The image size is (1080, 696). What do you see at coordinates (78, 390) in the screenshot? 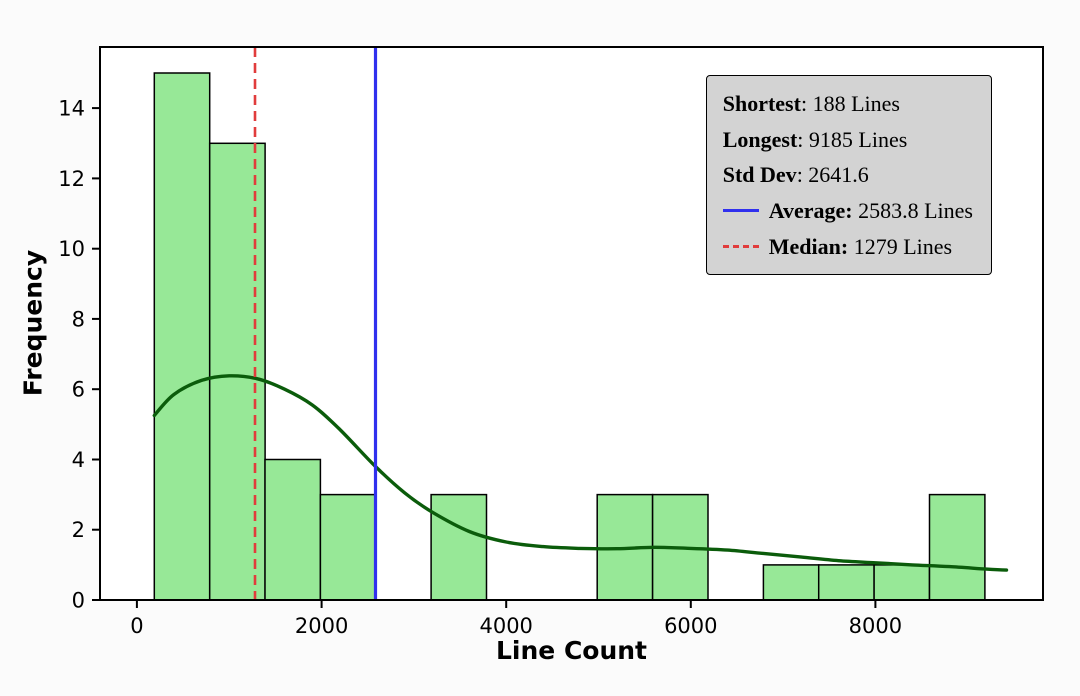
I see `y-tick-label: 6` at bounding box center [78, 390].